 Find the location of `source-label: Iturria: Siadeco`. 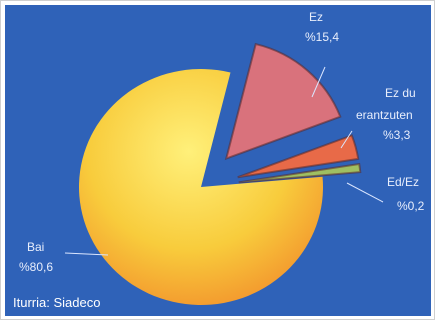

source-label: Iturria: Siadeco is located at coordinates (57, 302).